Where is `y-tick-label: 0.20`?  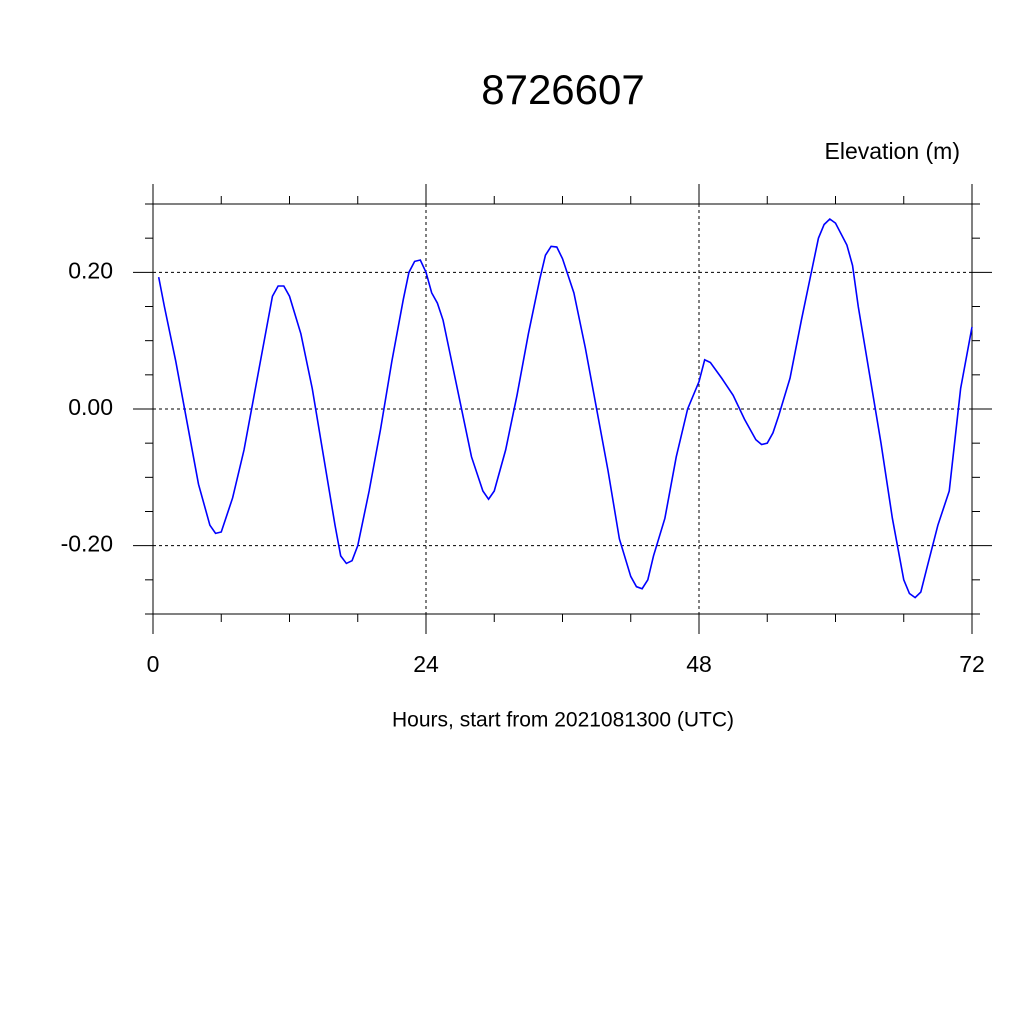 y-tick-label: 0.20 is located at coordinates (90, 270).